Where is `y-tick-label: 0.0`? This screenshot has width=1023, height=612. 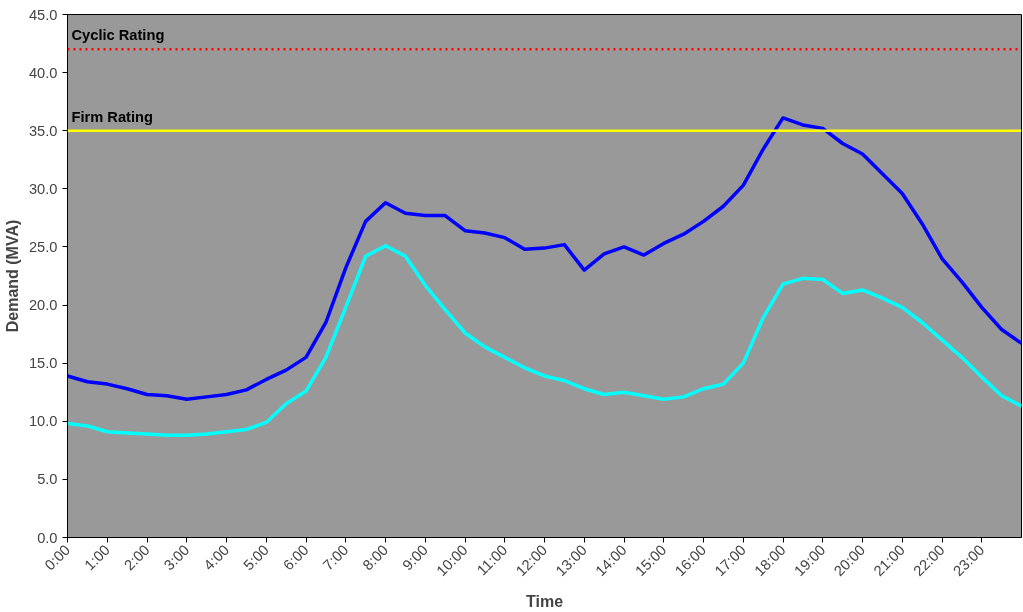
y-tick-label: 0.0 is located at coordinates (47, 537).